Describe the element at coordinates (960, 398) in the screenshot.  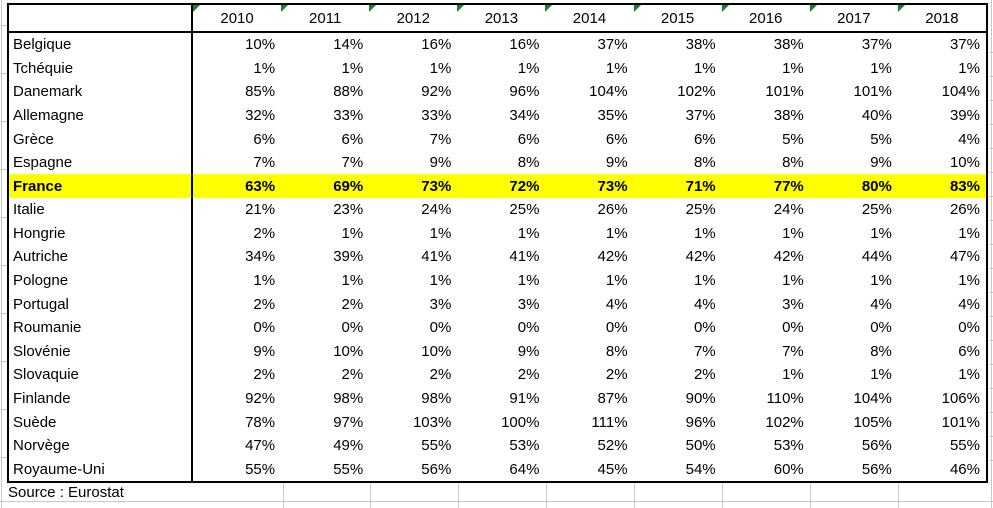
I see `value-cell: 106%` at that location.